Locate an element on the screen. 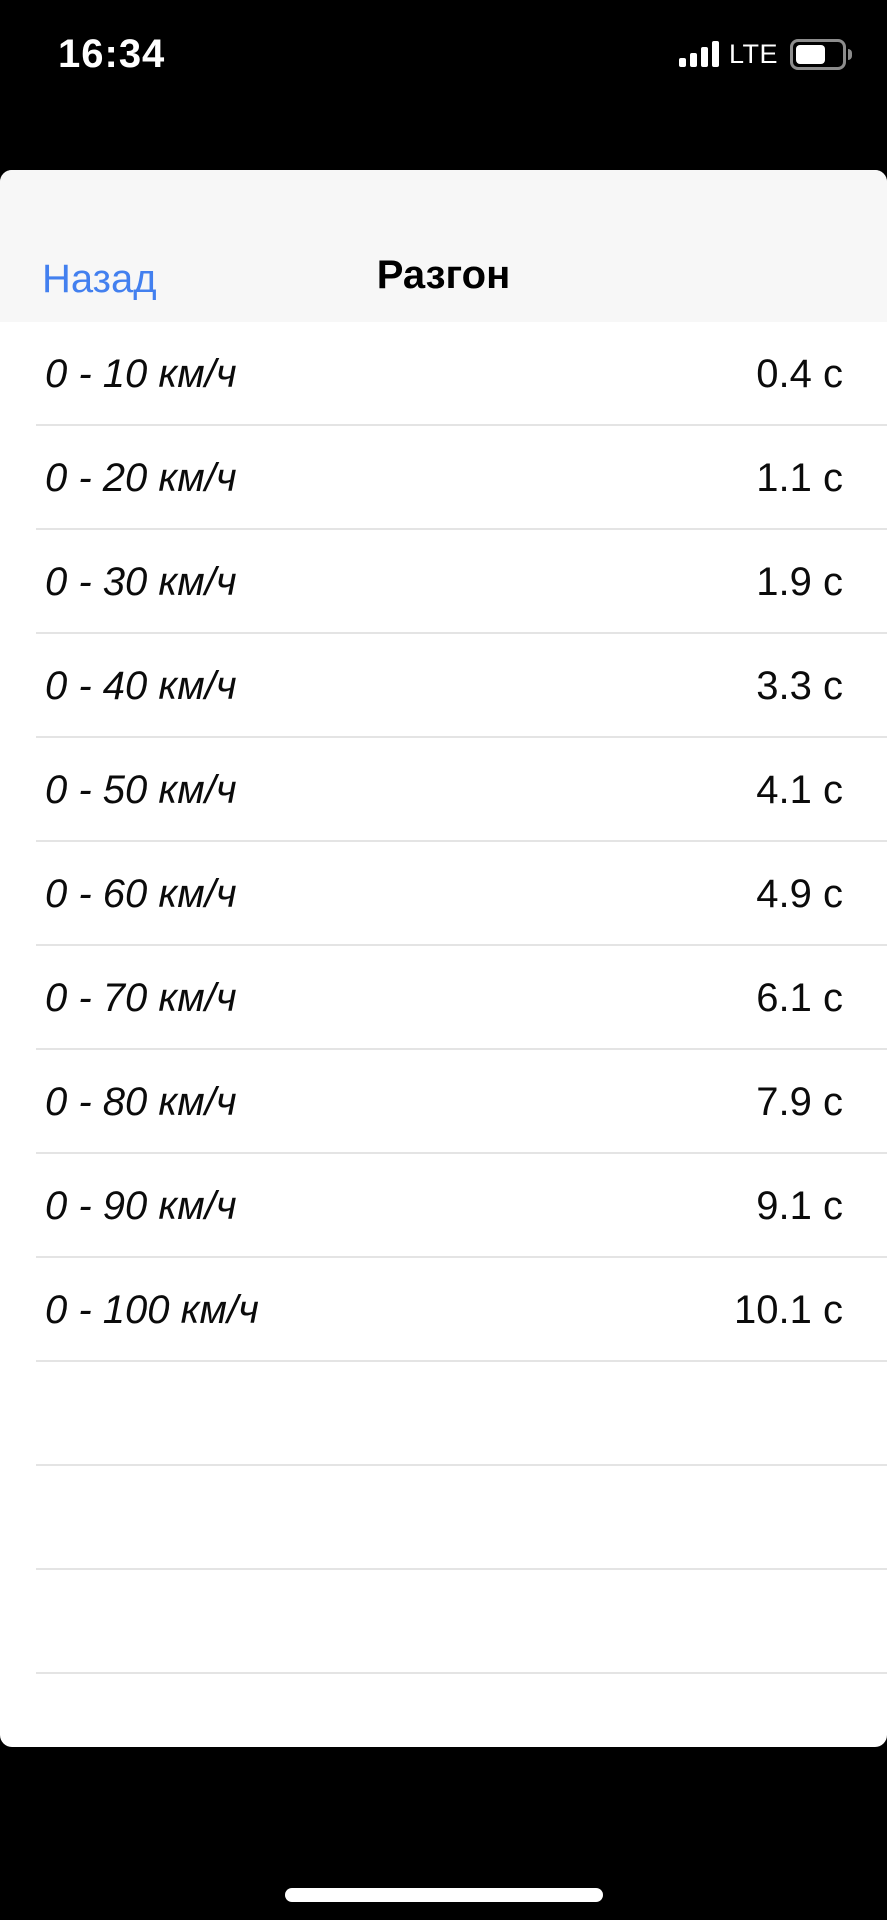 The height and width of the screenshot is (1920, 887). time-value: 7.9 с is located at coordinates (799, 1101).